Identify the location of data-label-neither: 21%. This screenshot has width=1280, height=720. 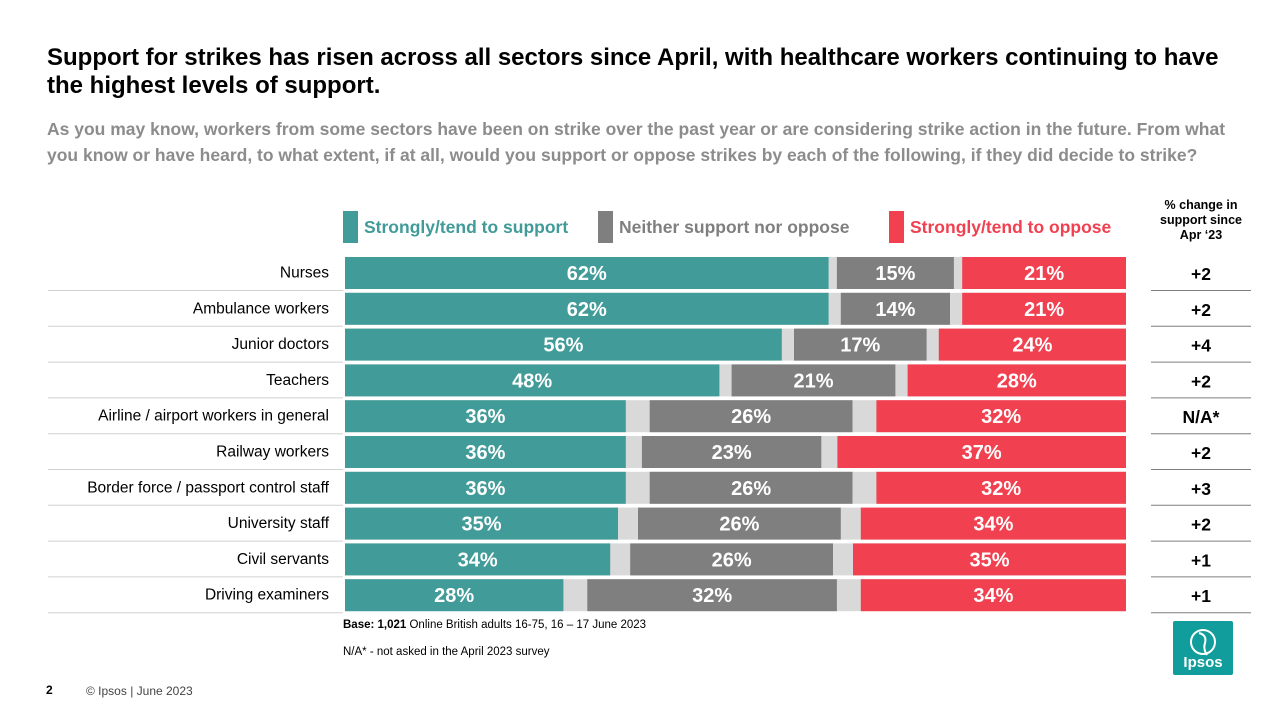
(813, 381).